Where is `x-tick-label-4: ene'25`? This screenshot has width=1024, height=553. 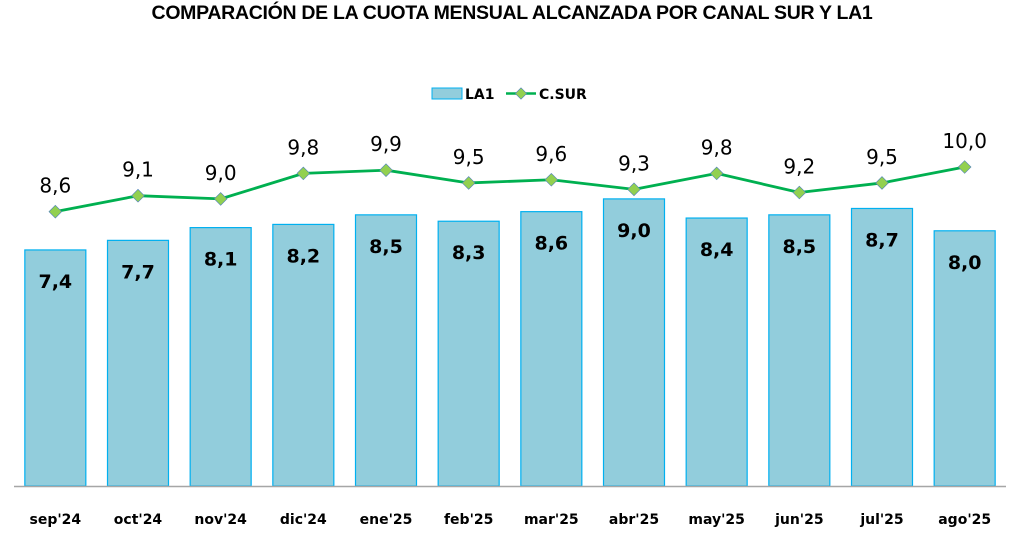
x-tick-label-4: ene'25 is located at coordinates (386, 520).